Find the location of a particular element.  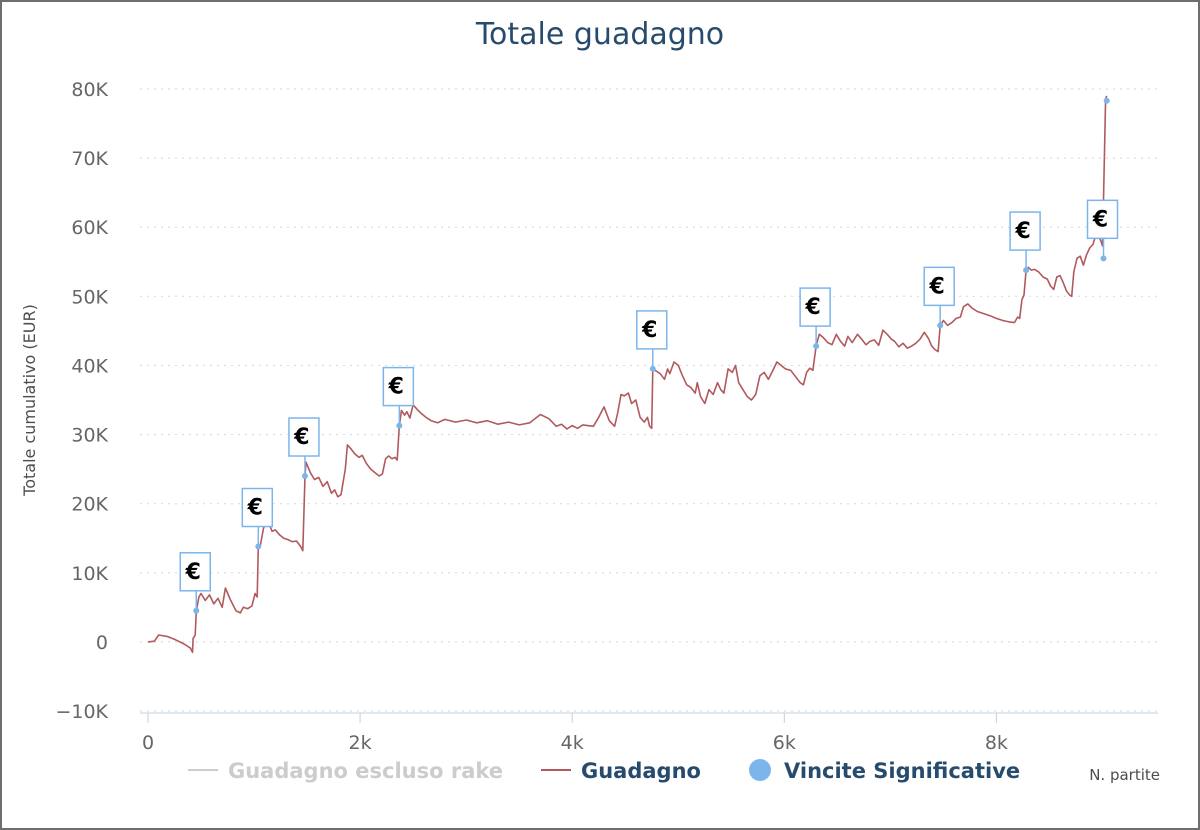

y-tick-label: 50K is located at coordinates (89, 297).